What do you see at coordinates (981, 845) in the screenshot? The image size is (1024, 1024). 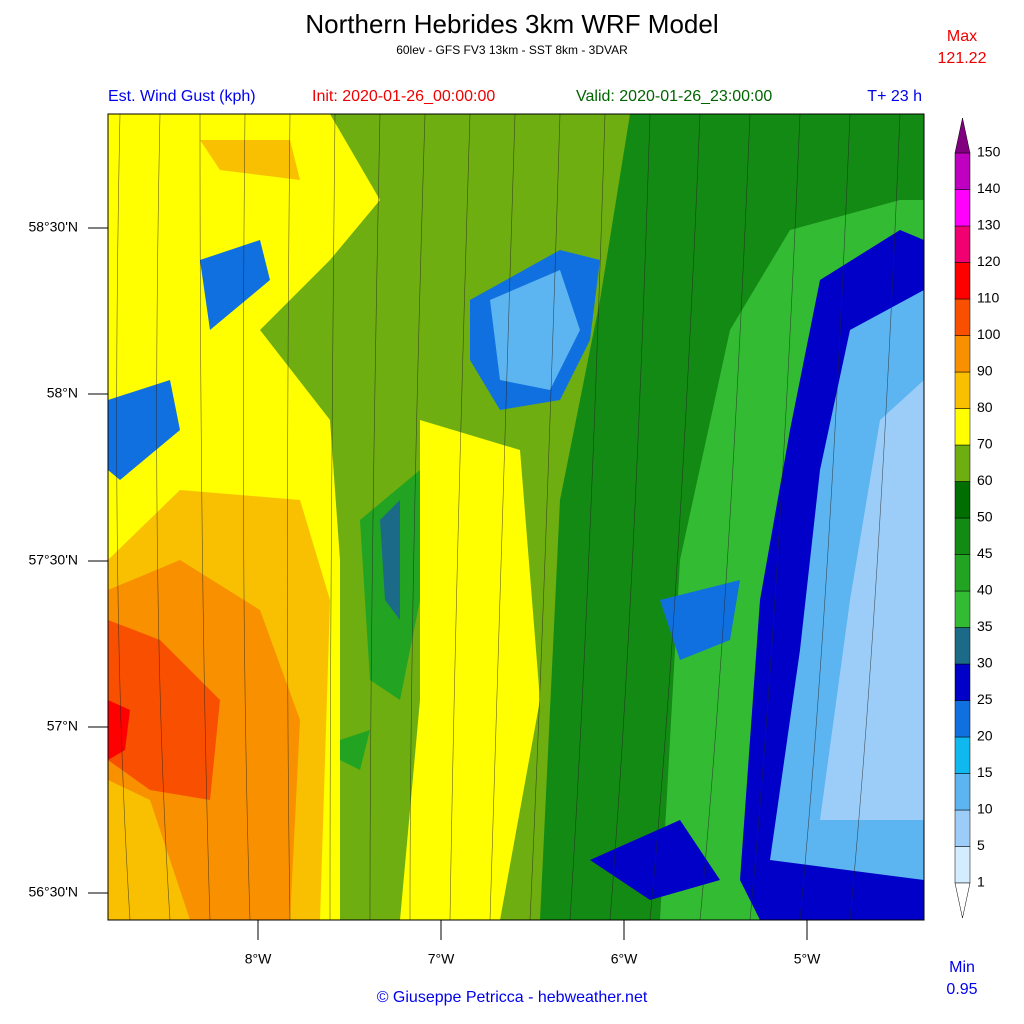 I see `colorbar-label: 5` at bounding box center [981, 845].